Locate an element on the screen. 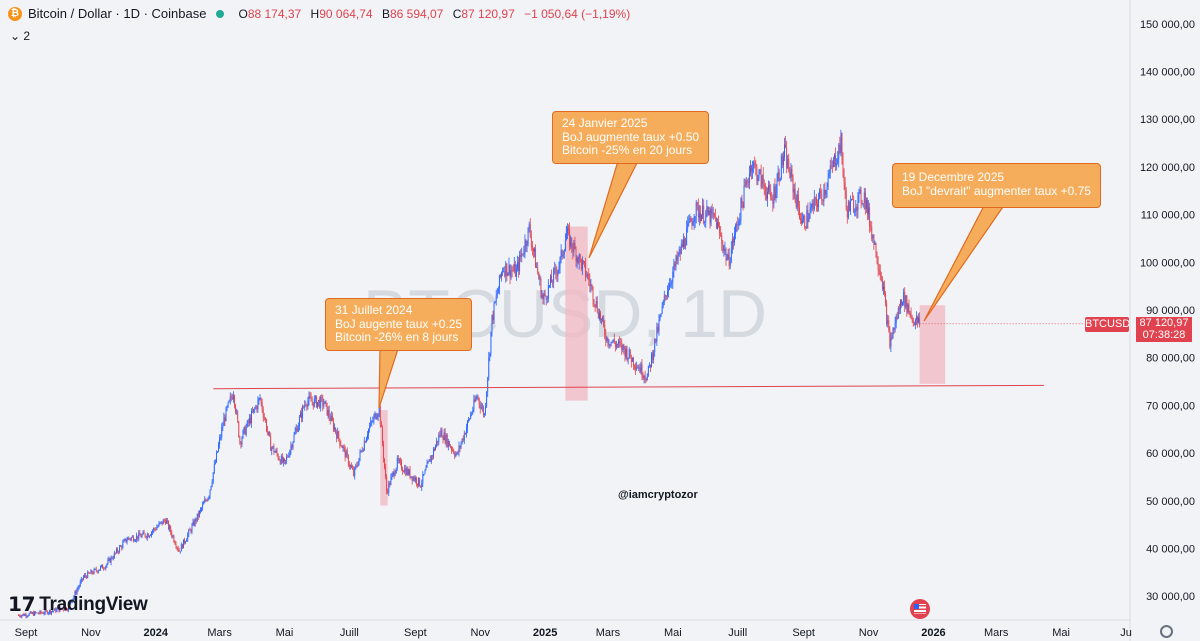 This screenshot has width=1200, height=641. author-handle: @iamcryptozor is located at coordinates (658, 495).